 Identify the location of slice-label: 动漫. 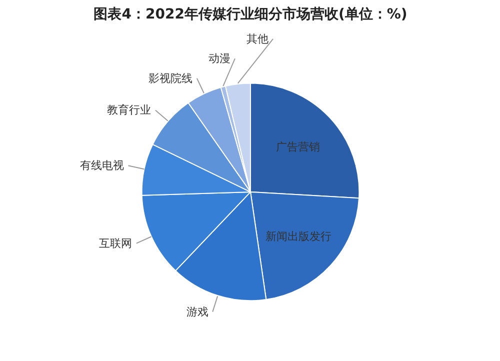
(219, 59).